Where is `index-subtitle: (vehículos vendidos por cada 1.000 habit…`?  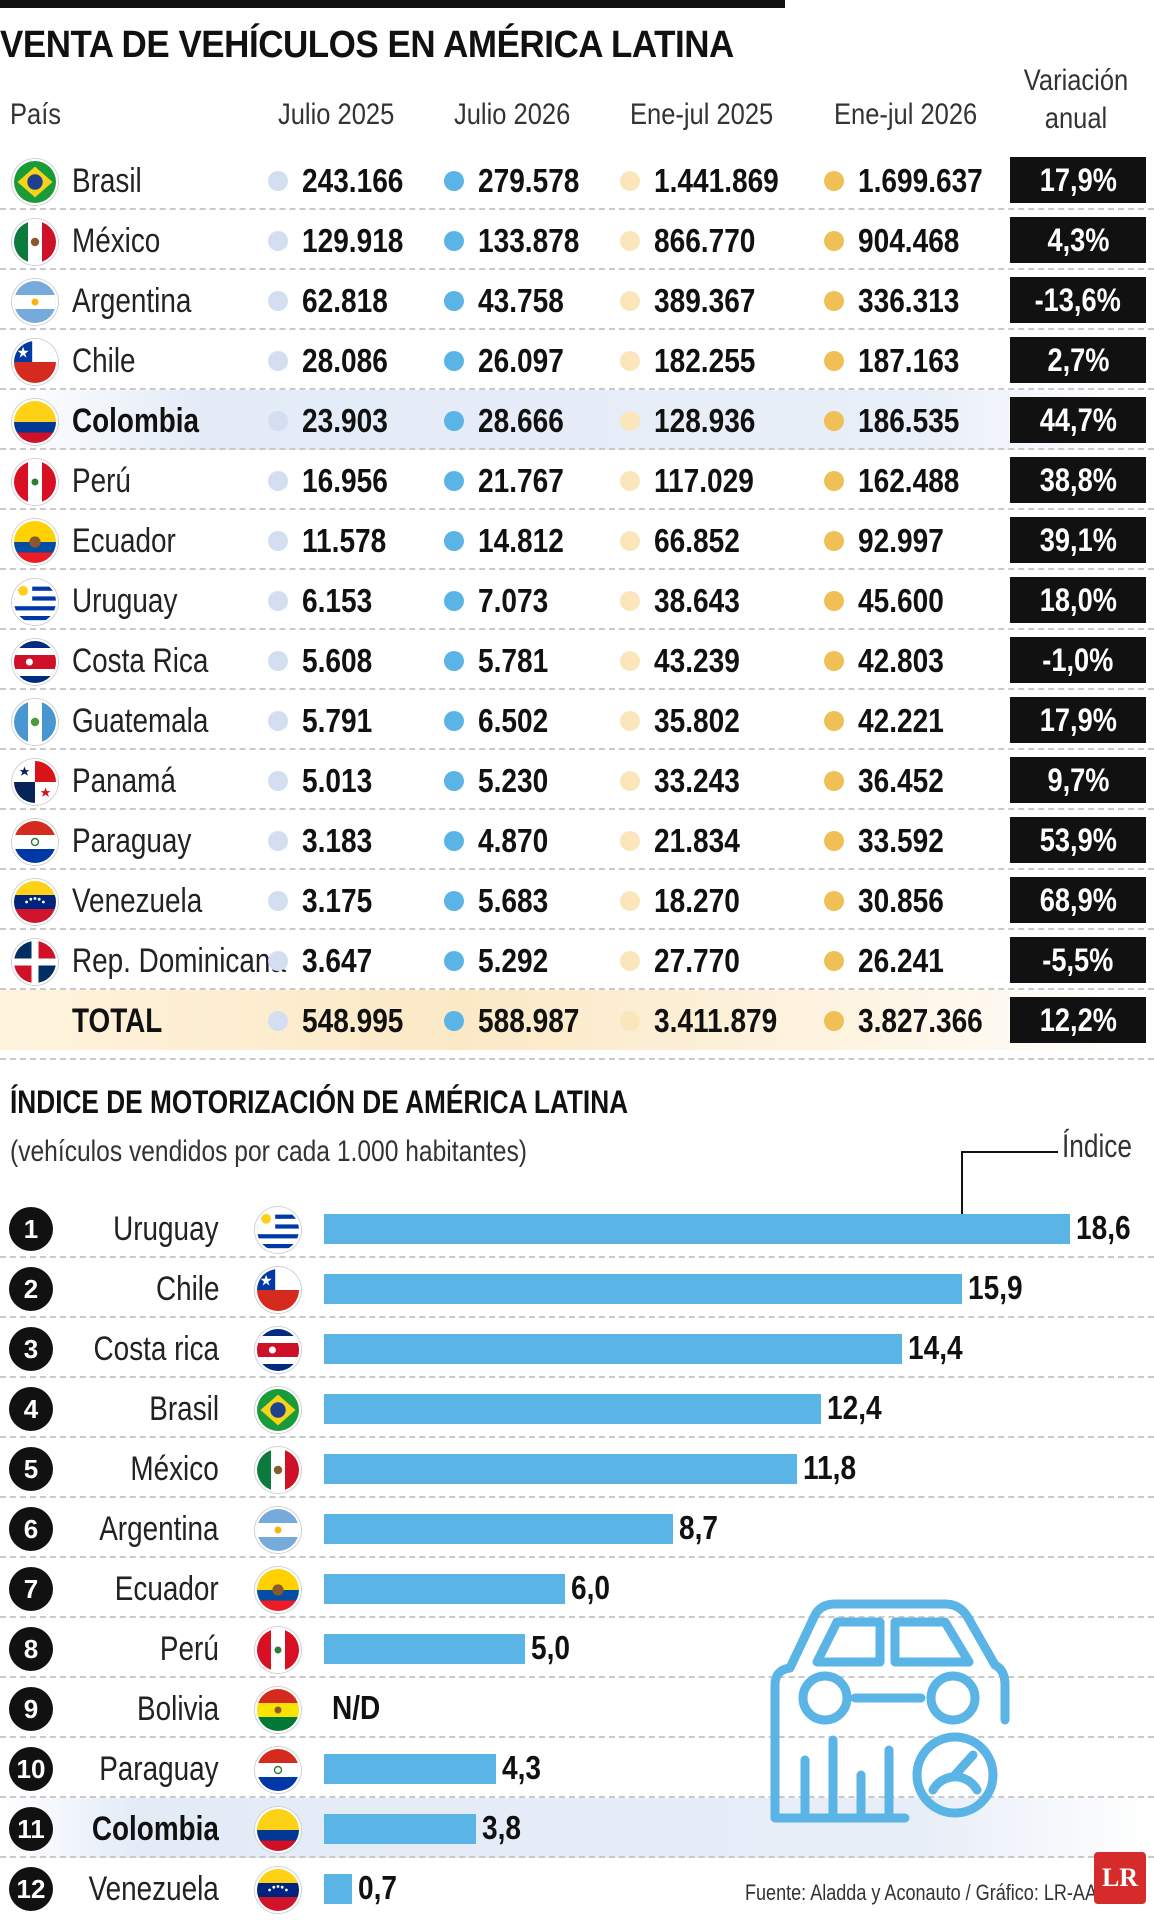 index-subtitle: (vehículos vendidos por cada 1.000 habit… is located at coordinates (268, 1151).